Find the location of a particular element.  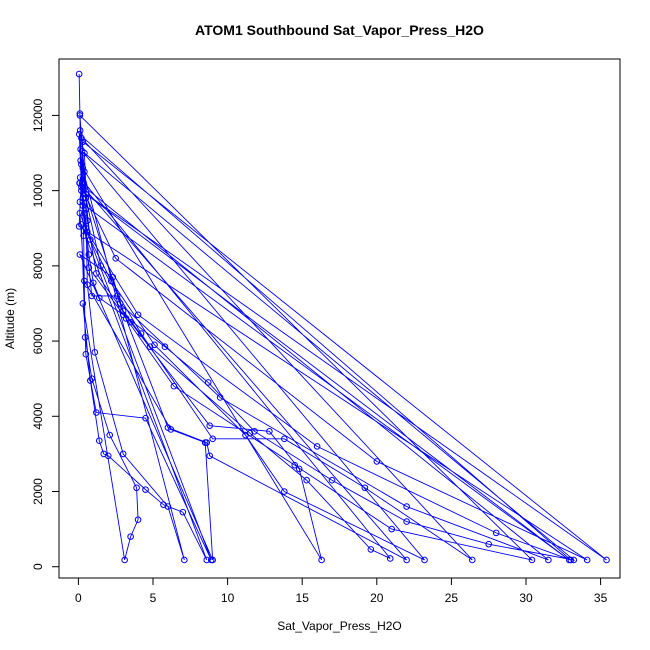

y-tick-label: 0 is located at coordinates (38, 566).